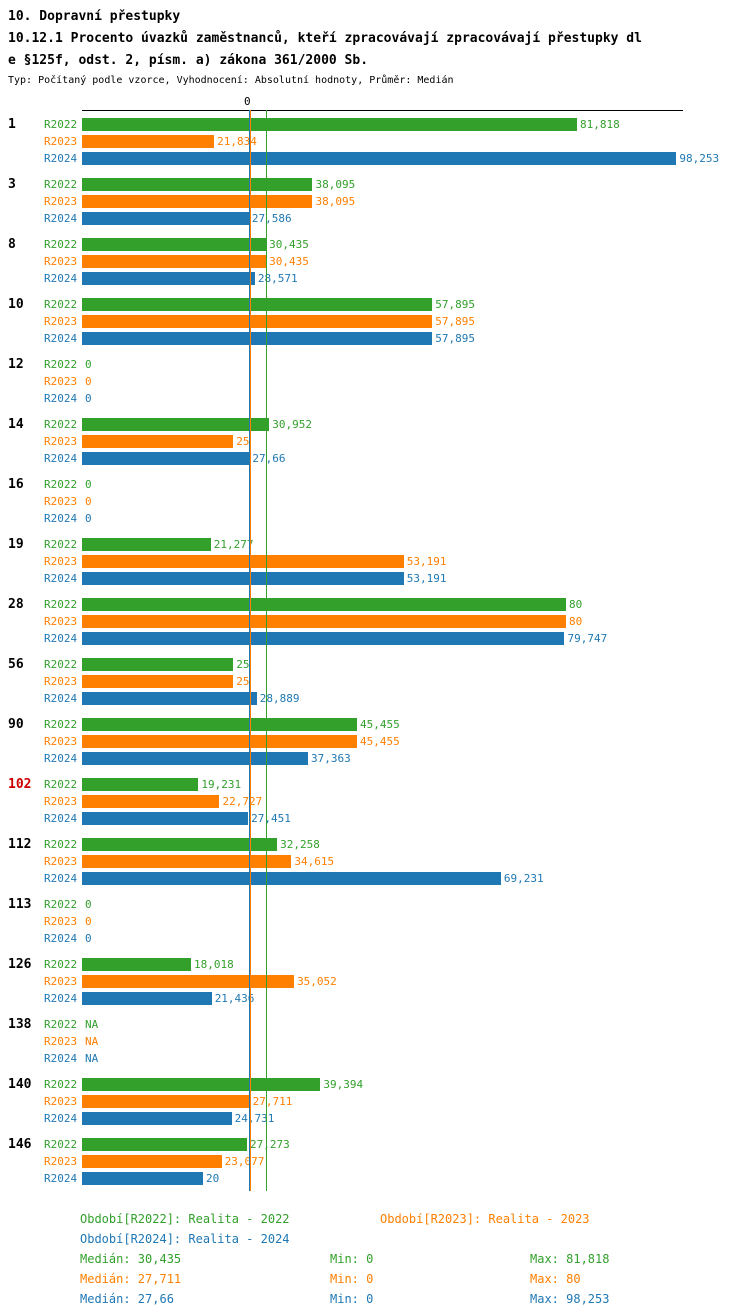 Image resolution: width=750 pixels, height=1314 pixels. What do you see at coordinates (272, 1101) in the screenshot?
I see `bar-value: 27,711` at bounding box center [272, 1101].